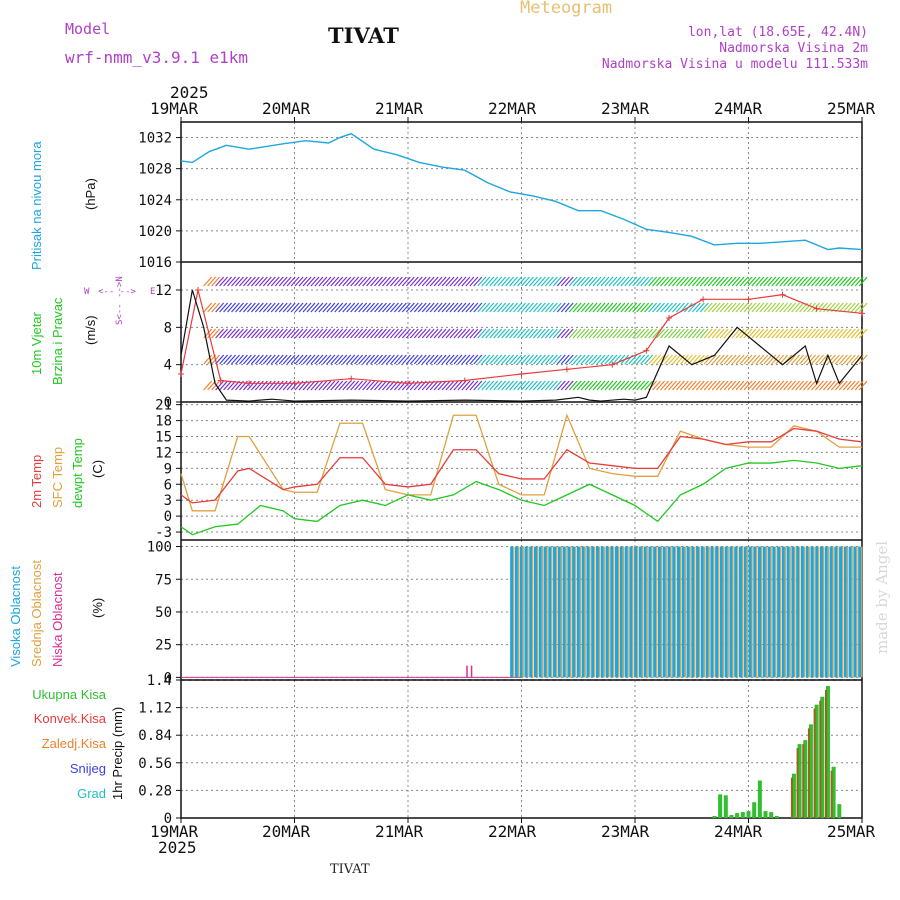 The width and height of the screenshot is (900, 900). I want to click on wind-tick-label: 0, so click(168, 403).